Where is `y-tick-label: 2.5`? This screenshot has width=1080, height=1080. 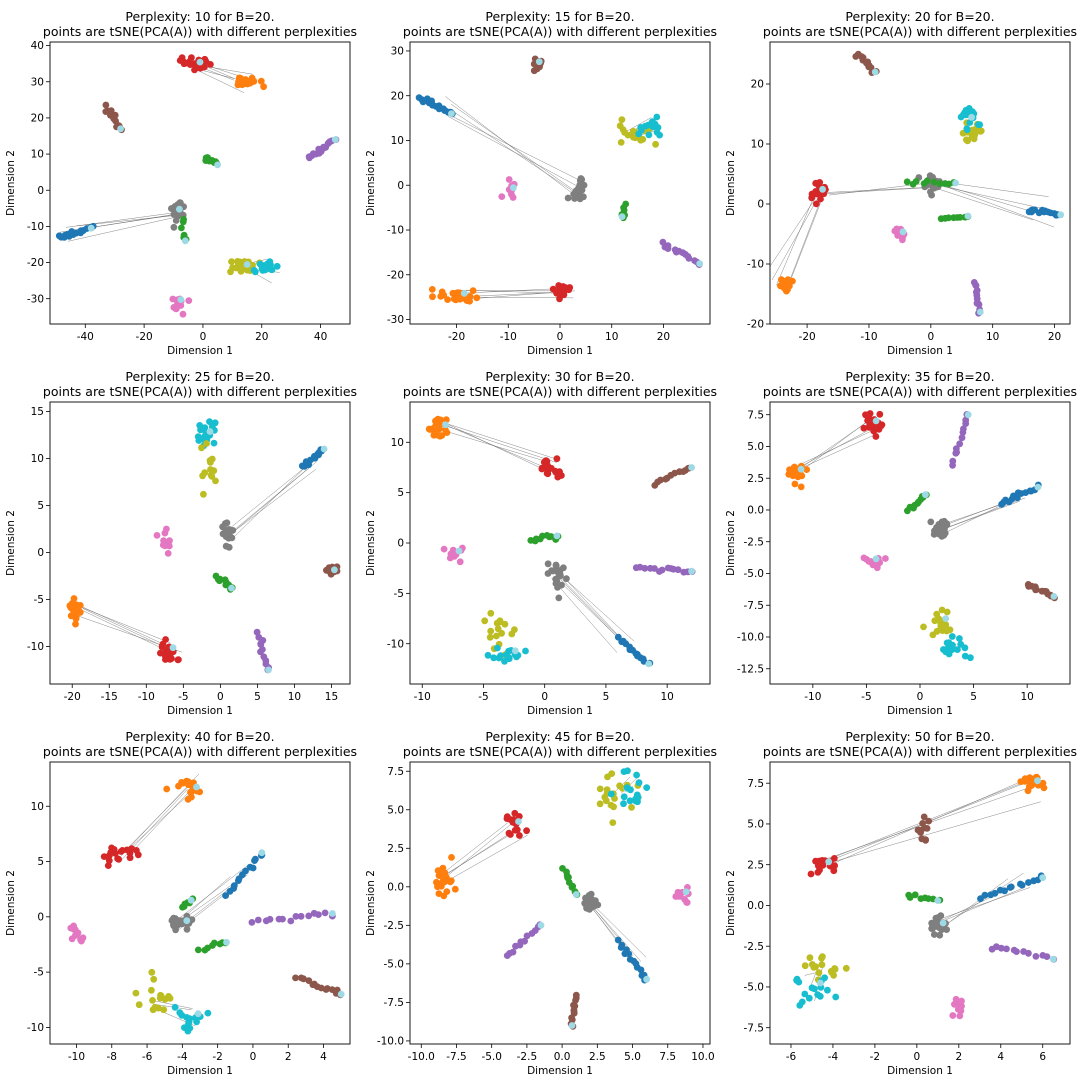 y-tick-label: 2.5 is located at coordinates (755, 479).